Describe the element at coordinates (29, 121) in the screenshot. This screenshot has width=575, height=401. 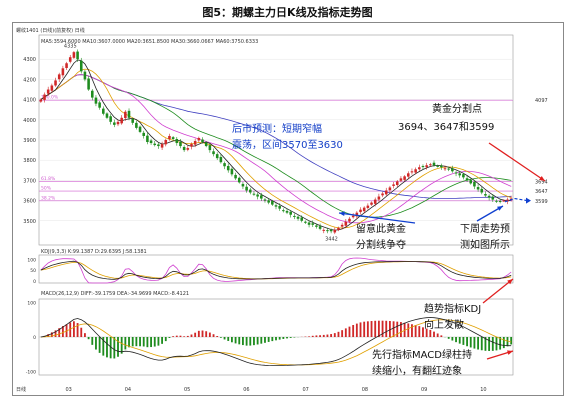
I see `price-tick-label: 4000` at that location.